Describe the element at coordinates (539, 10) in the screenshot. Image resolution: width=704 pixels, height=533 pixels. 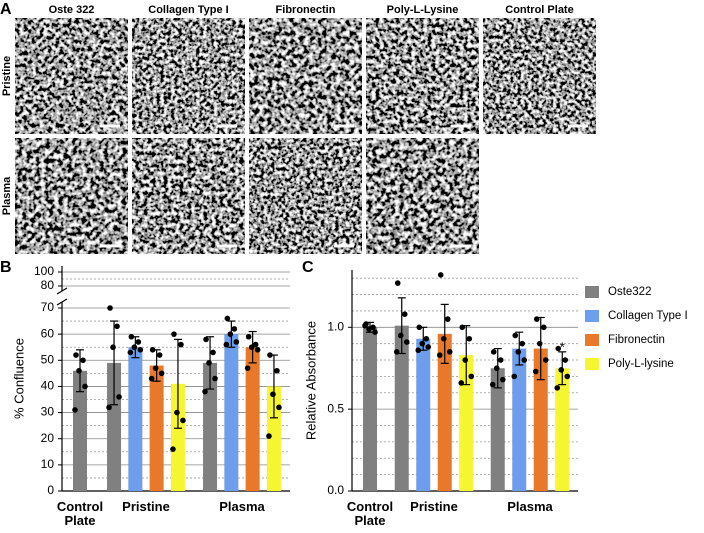
I see `column-title: Control Plate` at that location.